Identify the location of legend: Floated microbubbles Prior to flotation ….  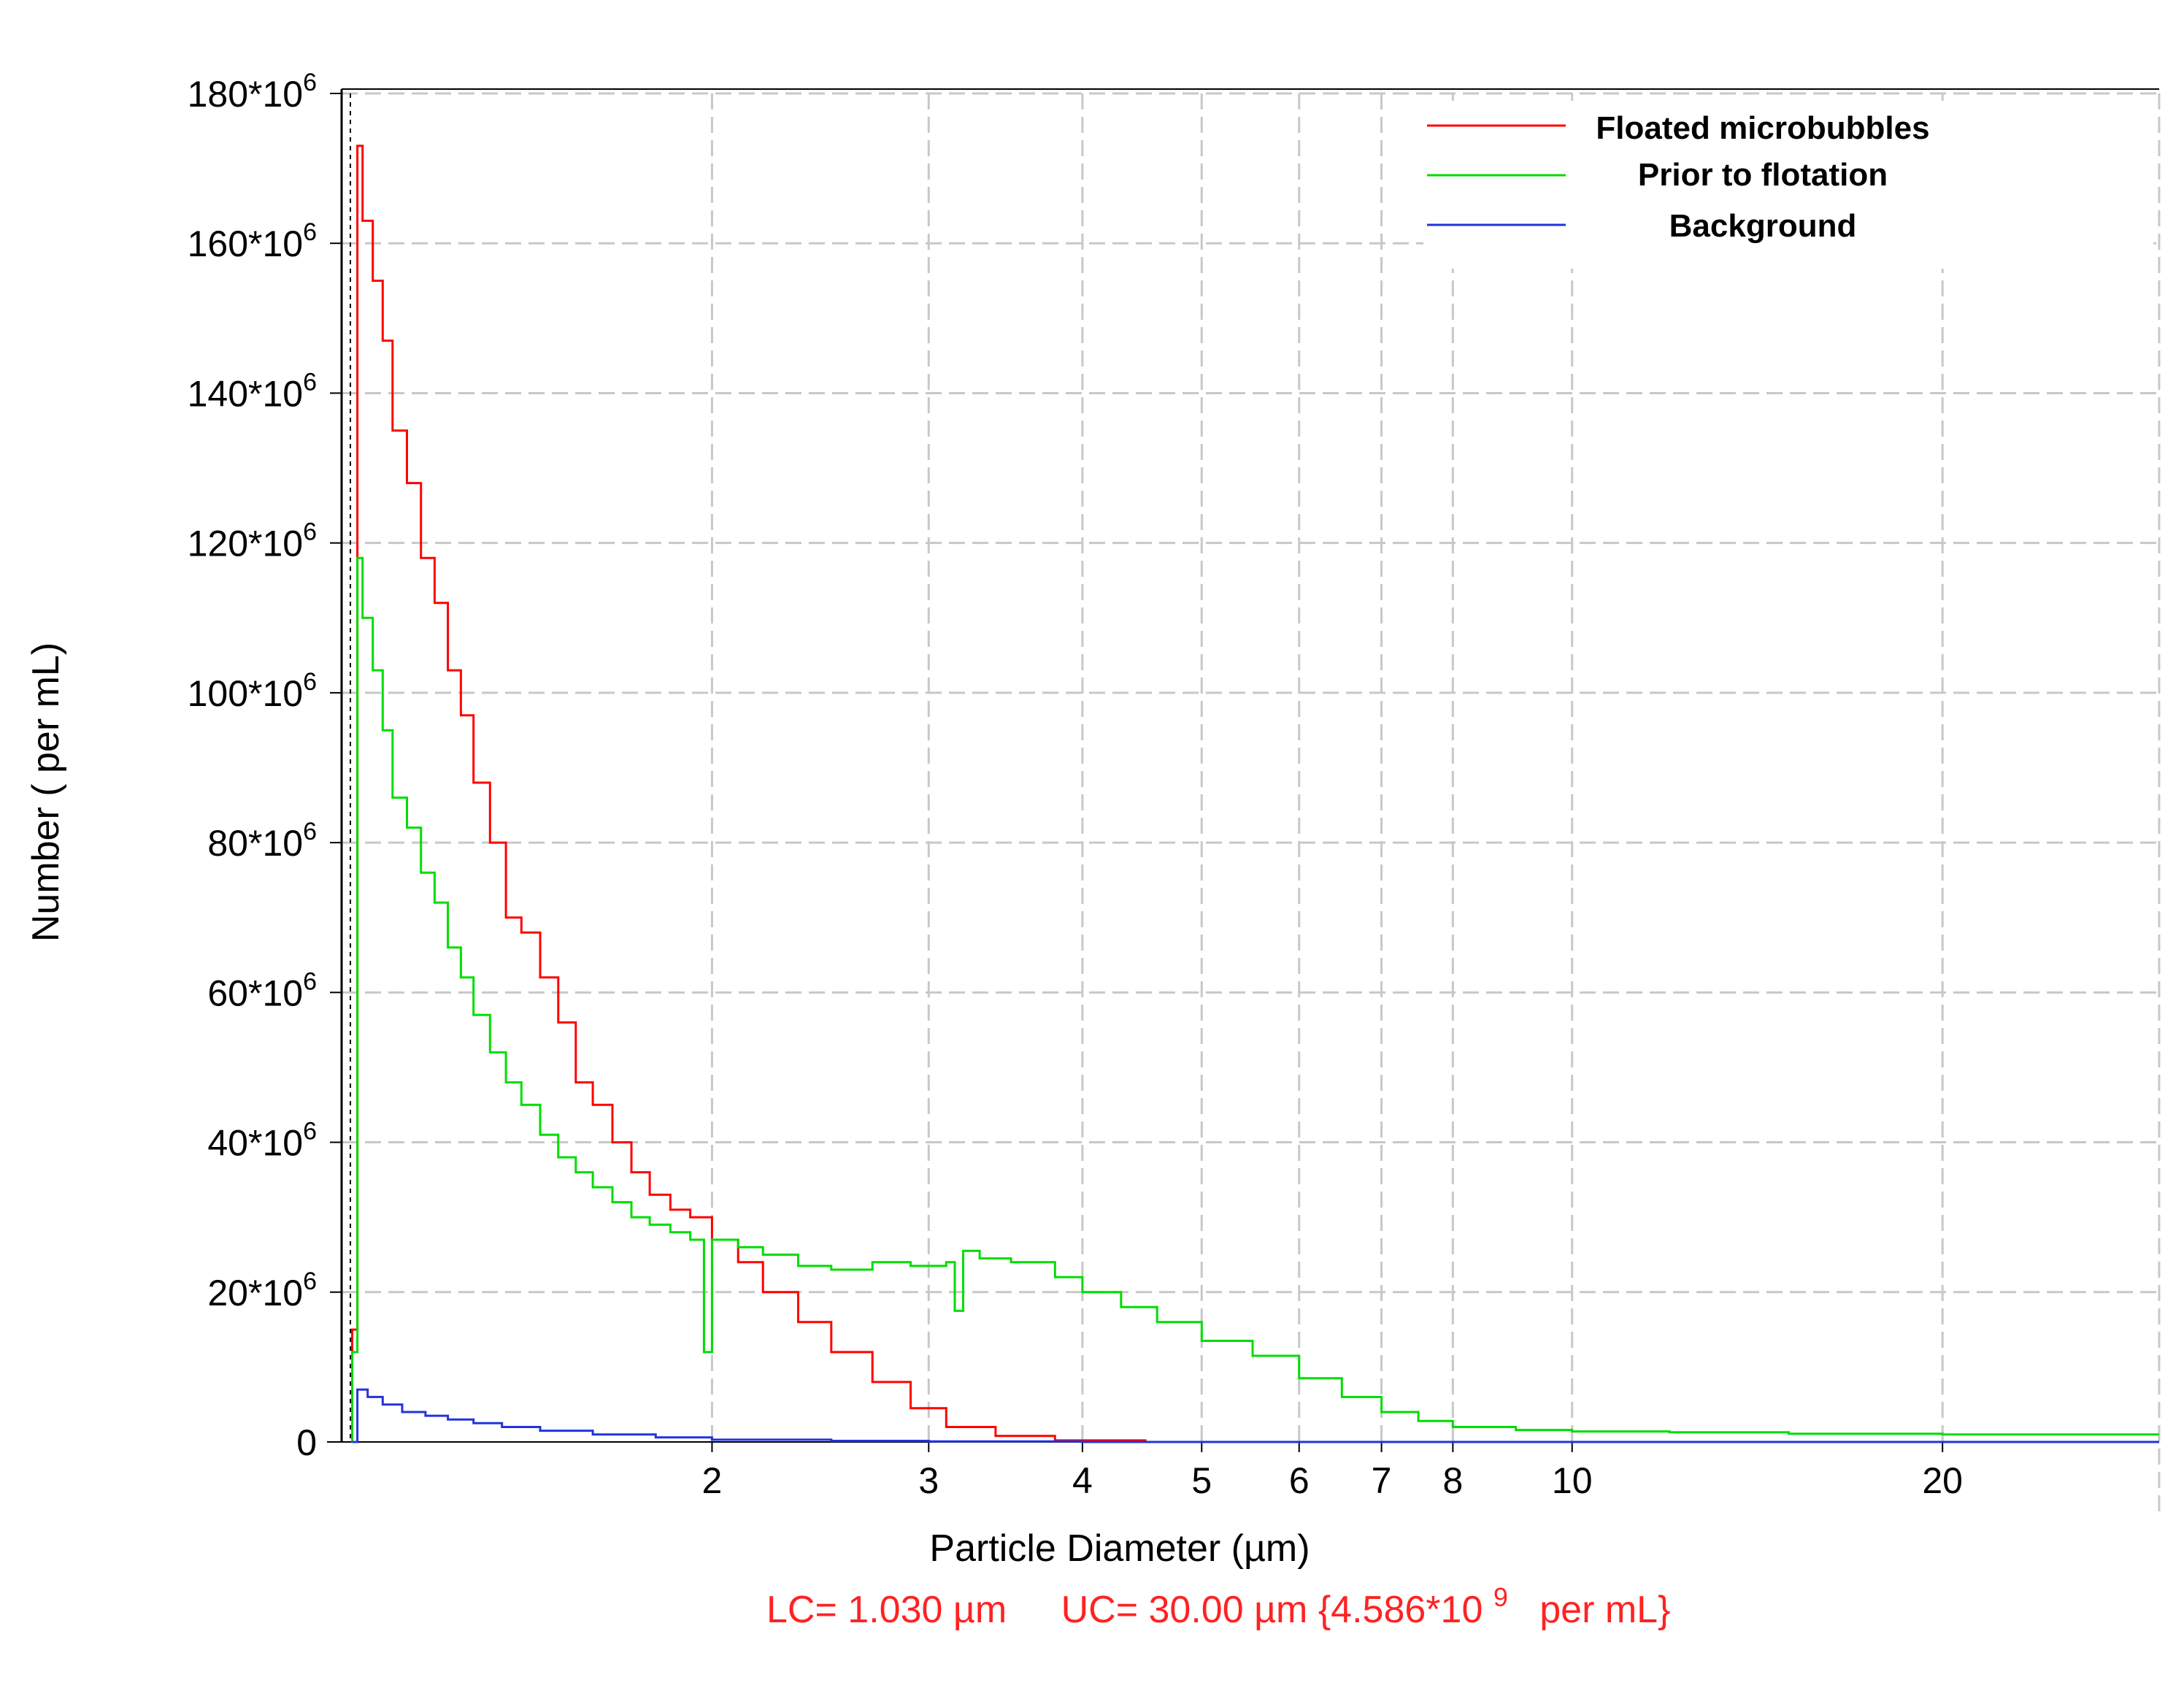
(1788, 185).